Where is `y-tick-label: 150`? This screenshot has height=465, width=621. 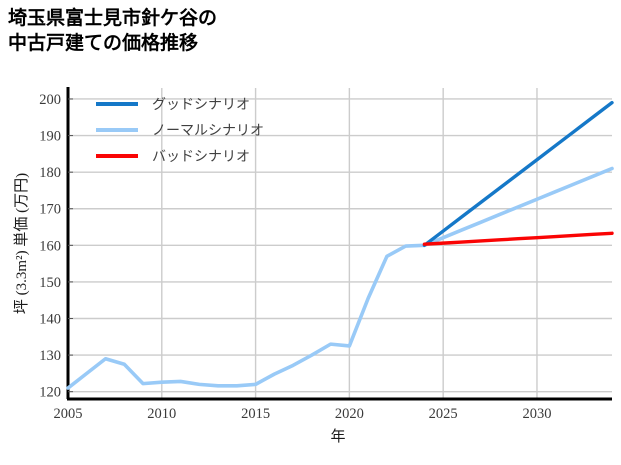 y-tick-label: 150 is located at coordinates (50, 283).